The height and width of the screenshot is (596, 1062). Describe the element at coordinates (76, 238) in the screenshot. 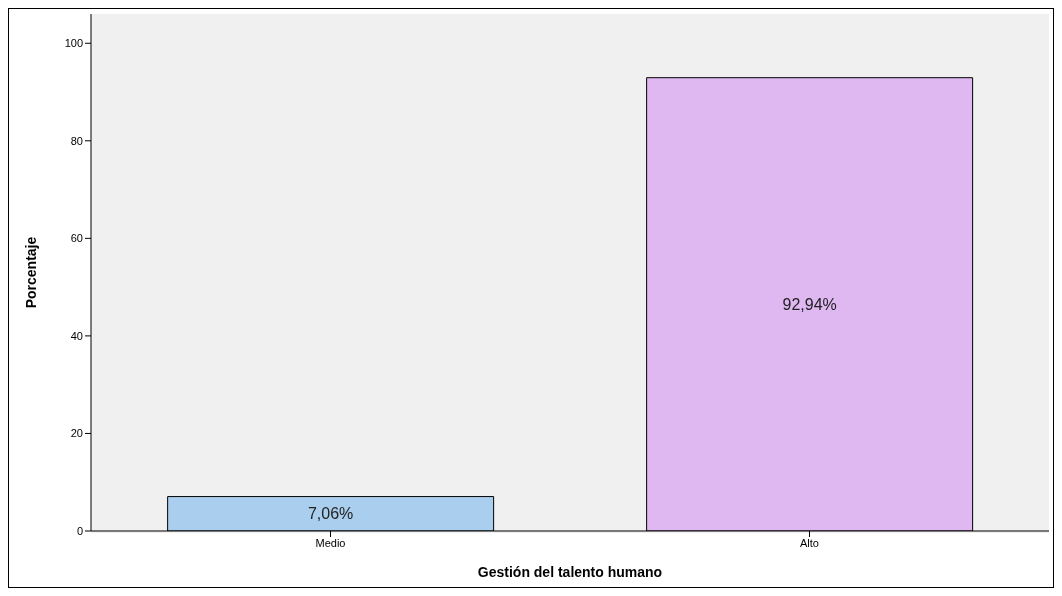

I see `y-tick-label: 60` at that location.